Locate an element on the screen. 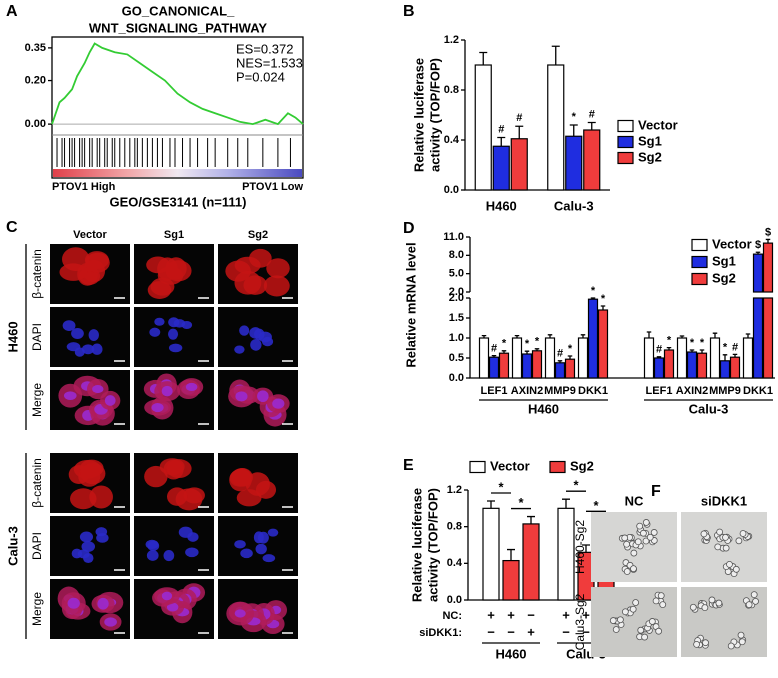  panel-label: B is located at coordinates (409, 11).